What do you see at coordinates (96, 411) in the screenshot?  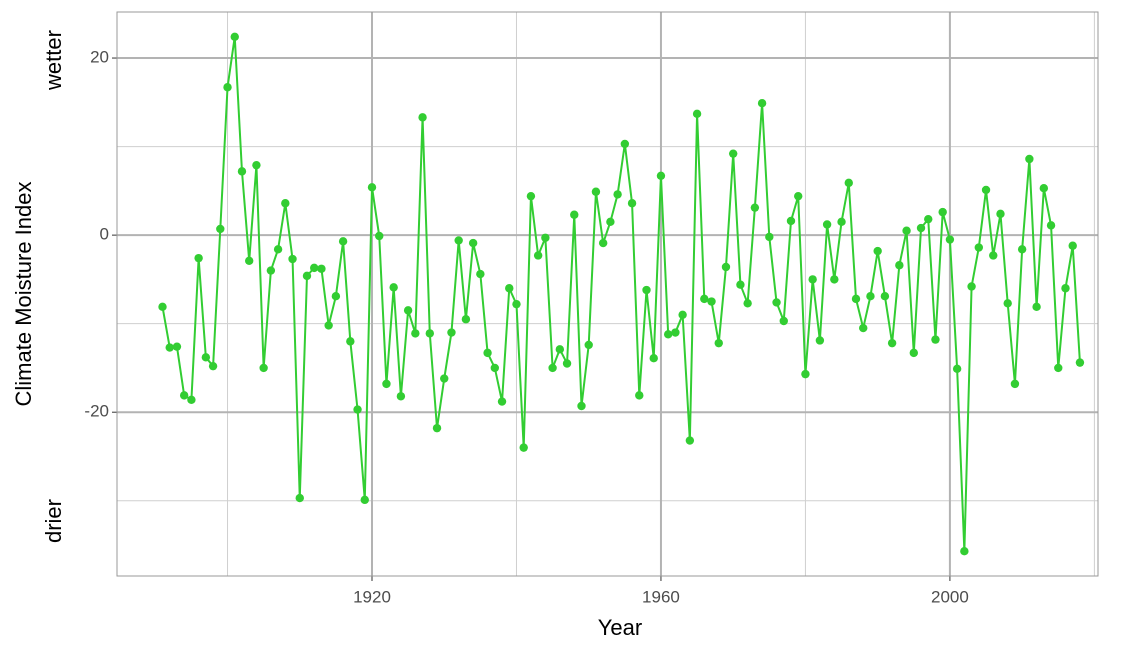 I see `y-tick-label: -20` at bounding box center [96, 411].